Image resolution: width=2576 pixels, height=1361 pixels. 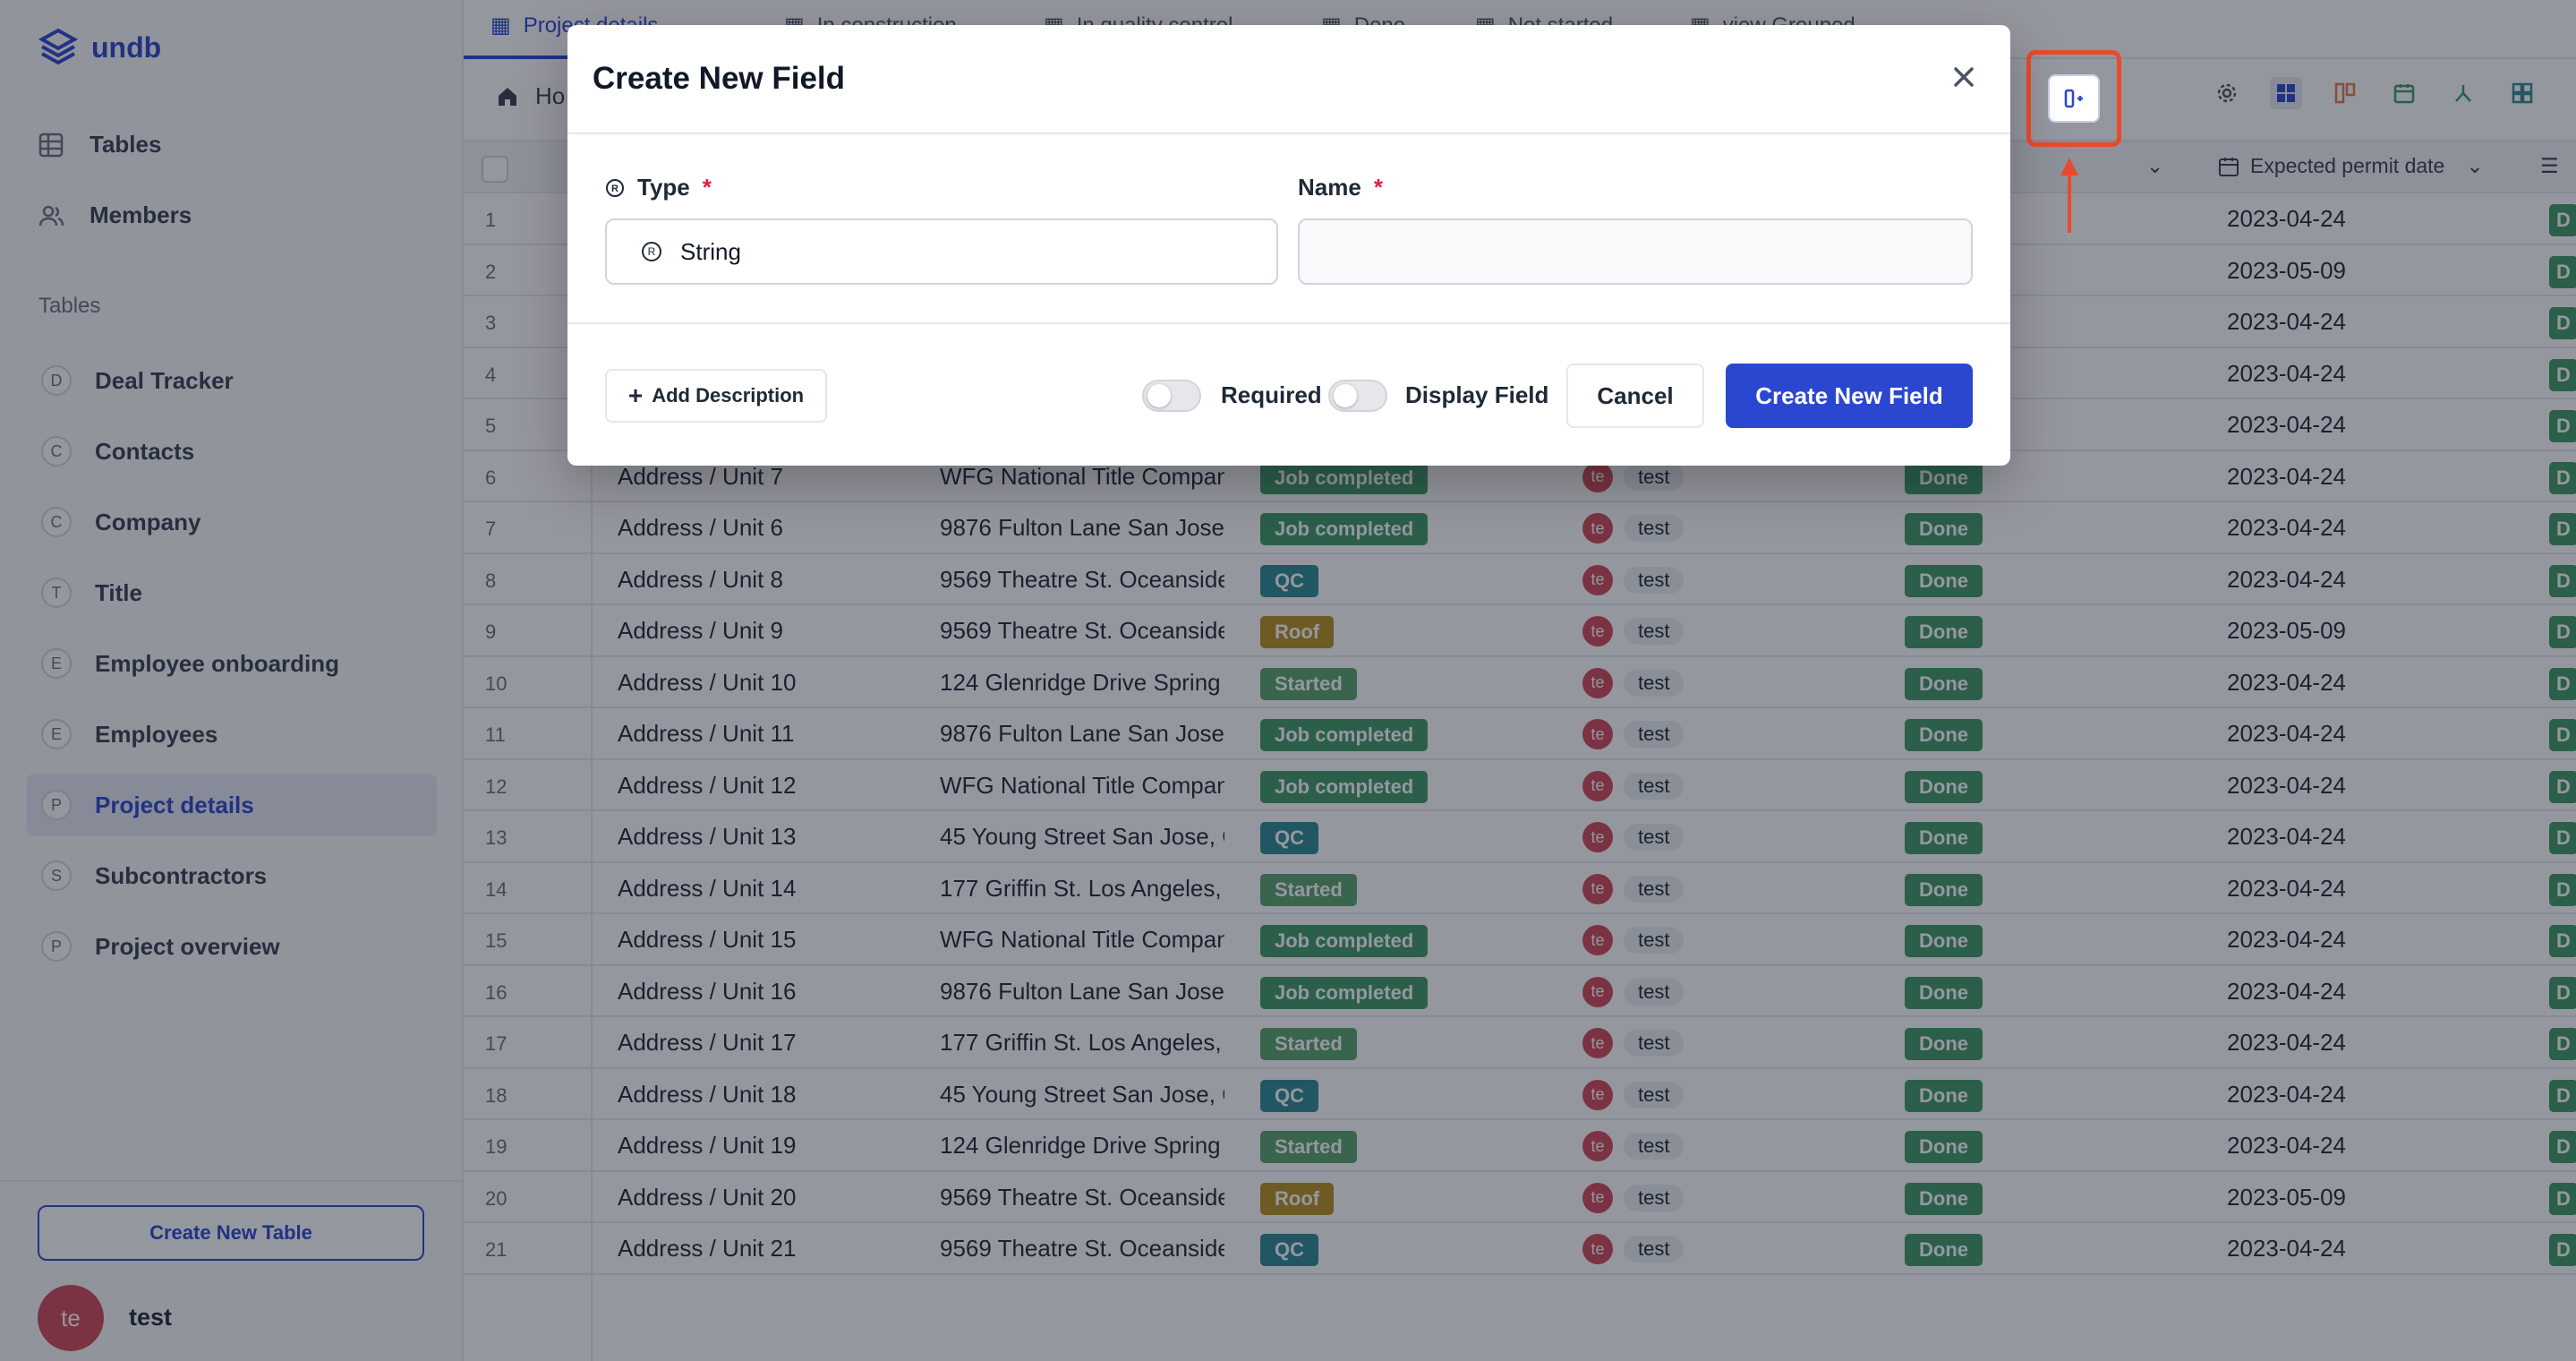 What do you see at coordinates (496, 683) in the screenshot?
I see `row-number: 10` at bounding box center [496, 683].